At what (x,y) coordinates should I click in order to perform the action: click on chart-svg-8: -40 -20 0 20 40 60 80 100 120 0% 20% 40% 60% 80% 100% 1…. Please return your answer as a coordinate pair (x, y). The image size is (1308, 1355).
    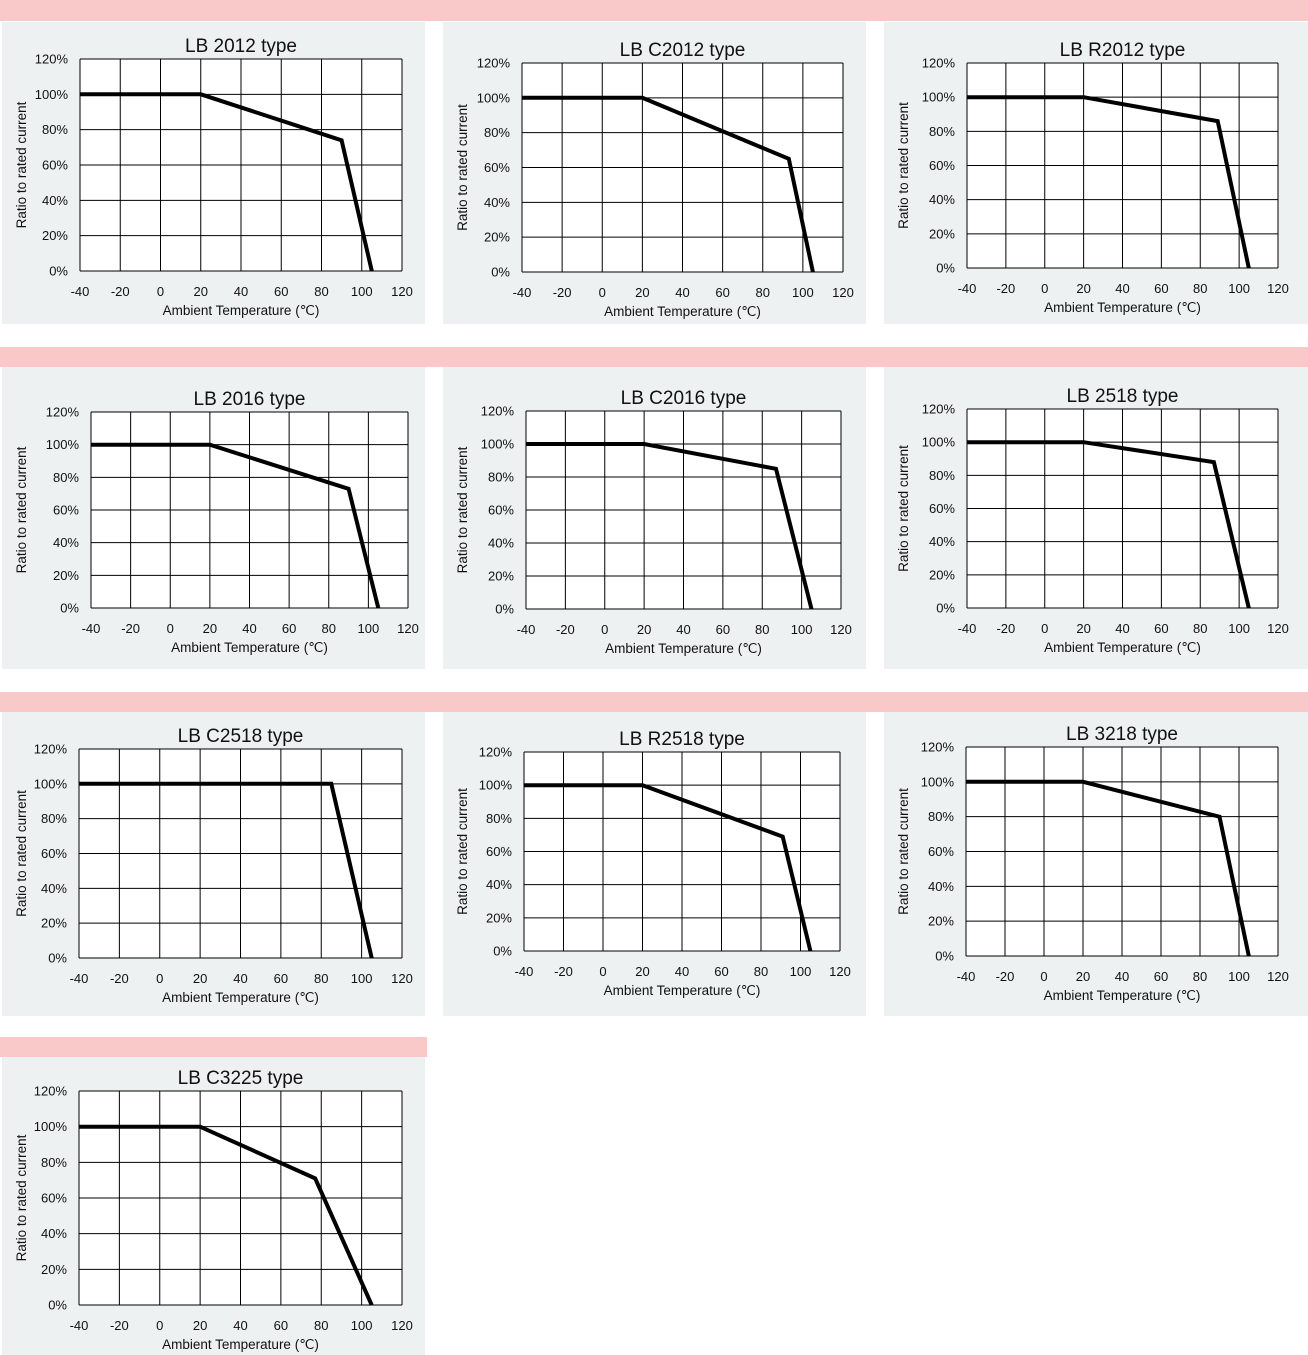
    Looking at the image, I should click on (653, 863).